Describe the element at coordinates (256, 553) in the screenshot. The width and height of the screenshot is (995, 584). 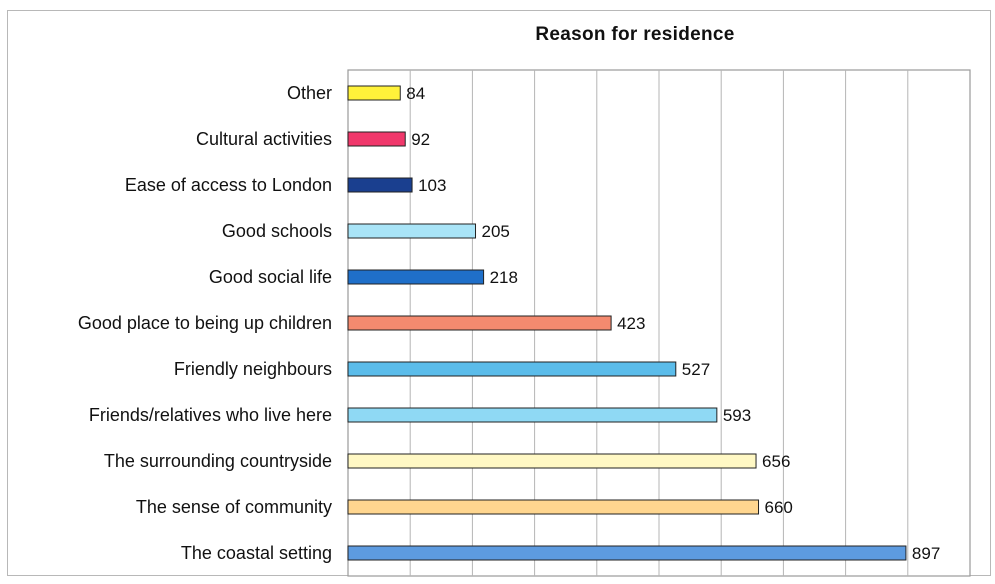
I see `category-label: The coastal setting` at that location.